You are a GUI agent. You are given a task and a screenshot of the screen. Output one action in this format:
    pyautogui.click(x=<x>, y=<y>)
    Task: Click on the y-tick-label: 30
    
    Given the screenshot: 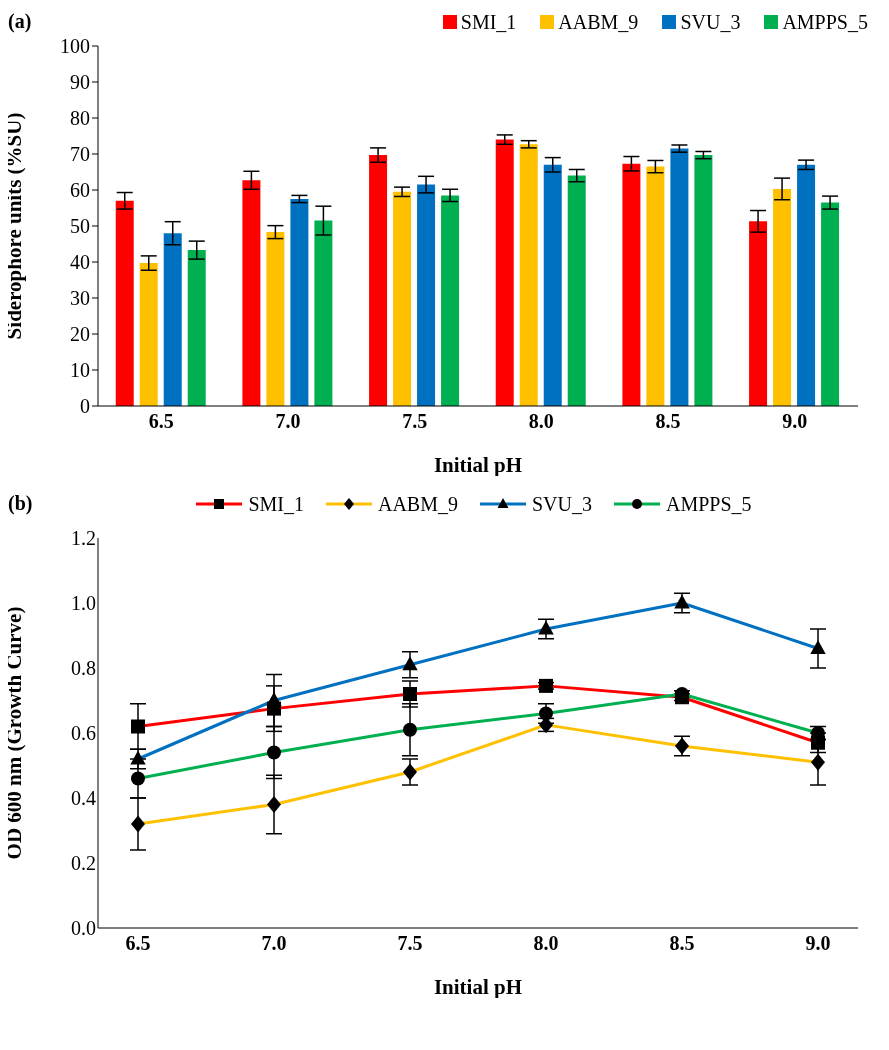 What is the action you would take?
    pyautogui.click(x=80, y=298)
    